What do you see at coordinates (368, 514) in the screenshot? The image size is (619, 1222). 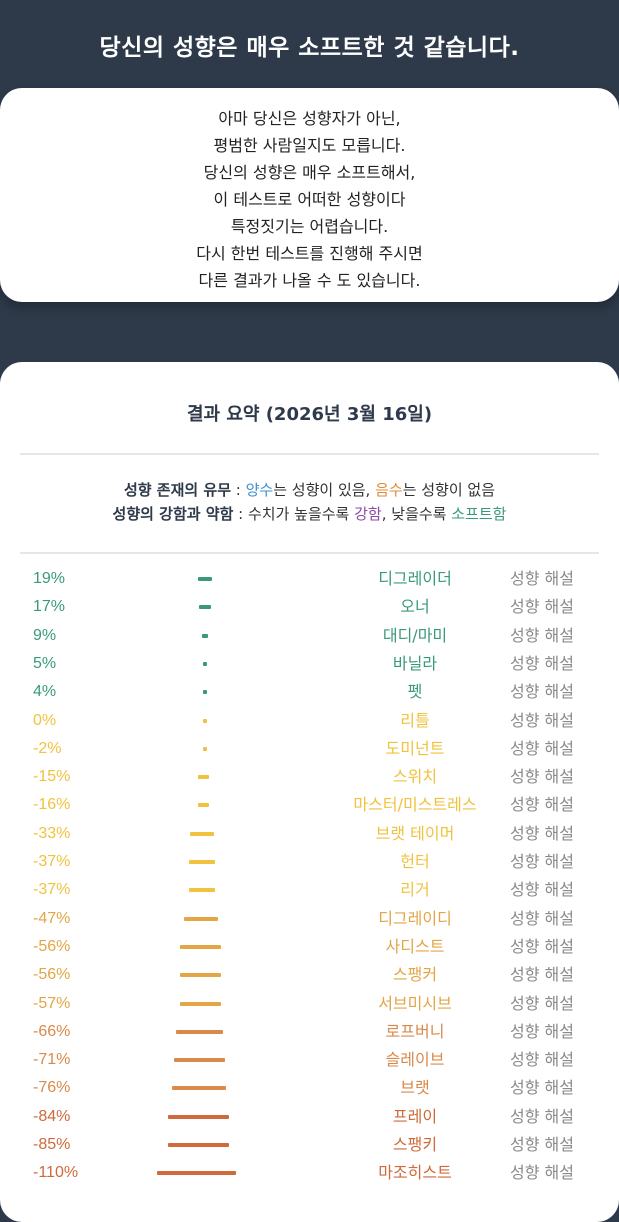 I see `legend-strong: 강함` at bounding box center [368, 514].